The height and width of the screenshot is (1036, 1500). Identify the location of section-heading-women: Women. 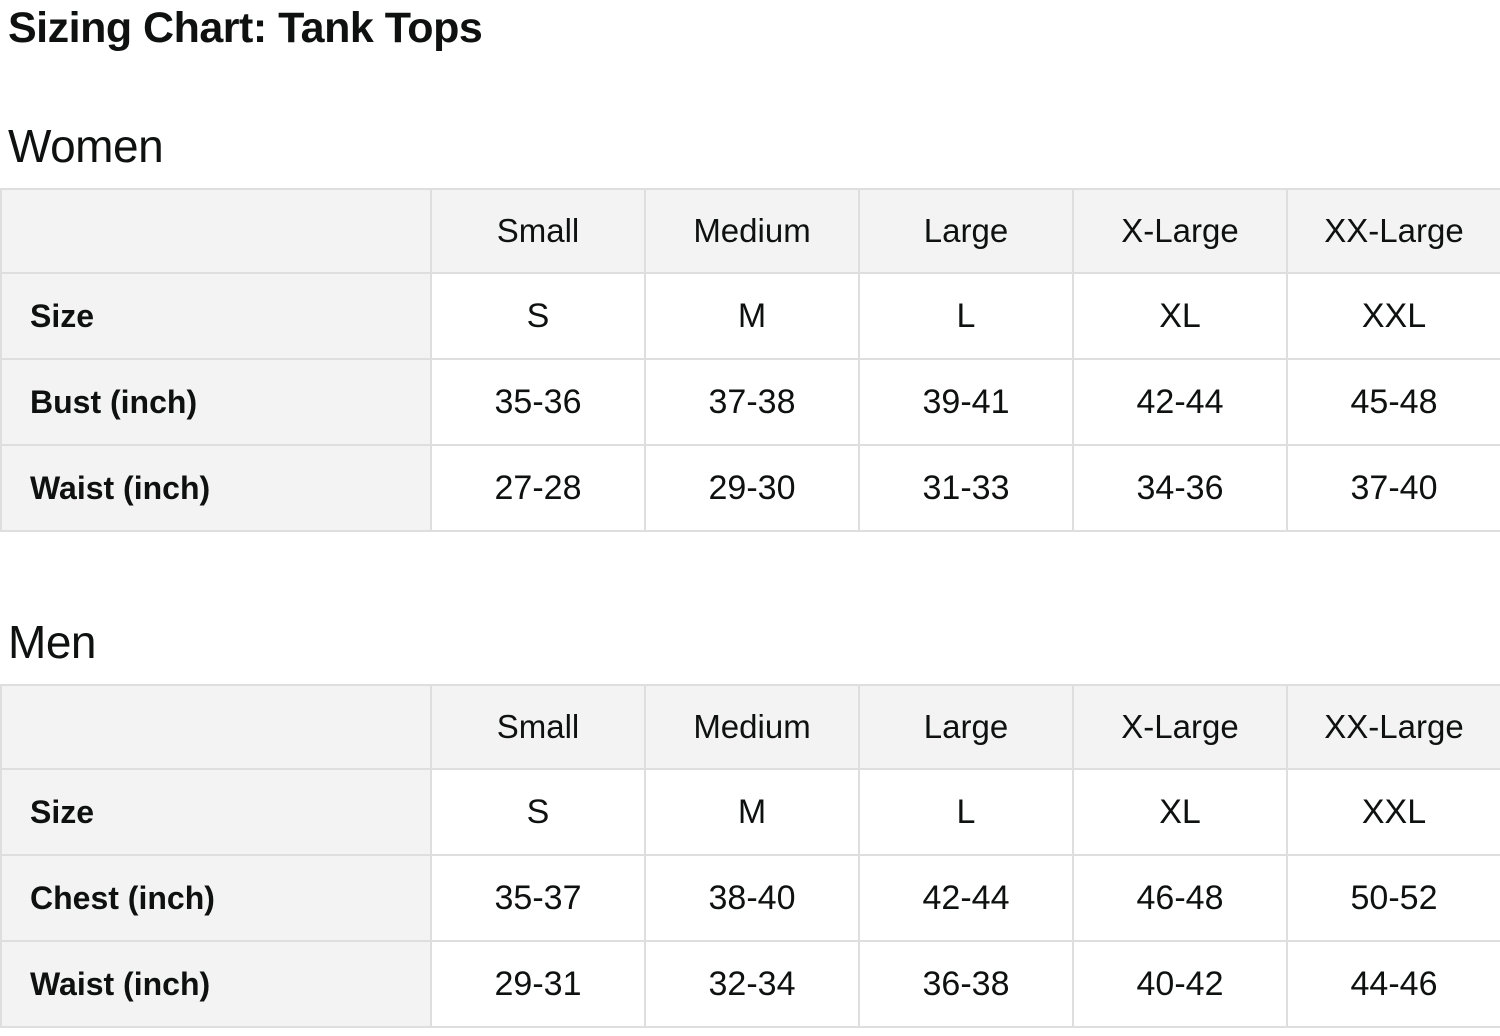
(86, 146).